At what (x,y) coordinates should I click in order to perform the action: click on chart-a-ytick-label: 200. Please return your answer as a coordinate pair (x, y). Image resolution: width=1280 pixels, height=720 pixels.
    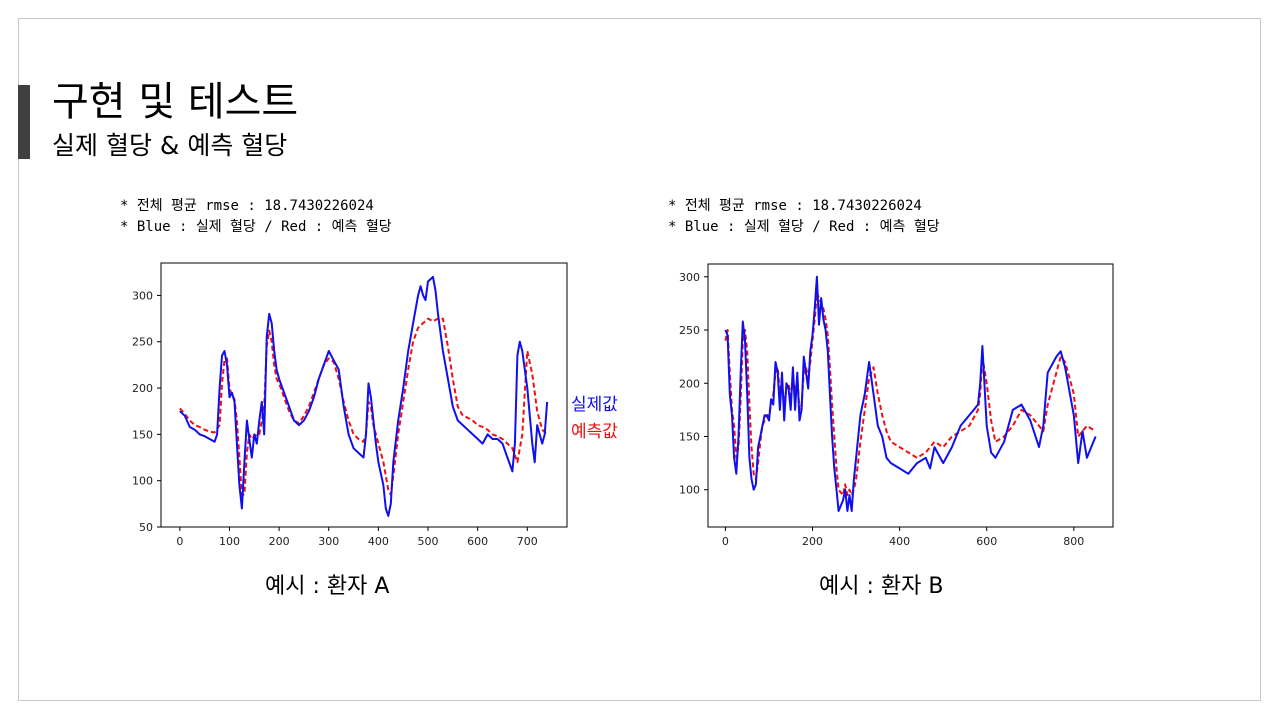
    Looking at the image, I should click on (142, 388).